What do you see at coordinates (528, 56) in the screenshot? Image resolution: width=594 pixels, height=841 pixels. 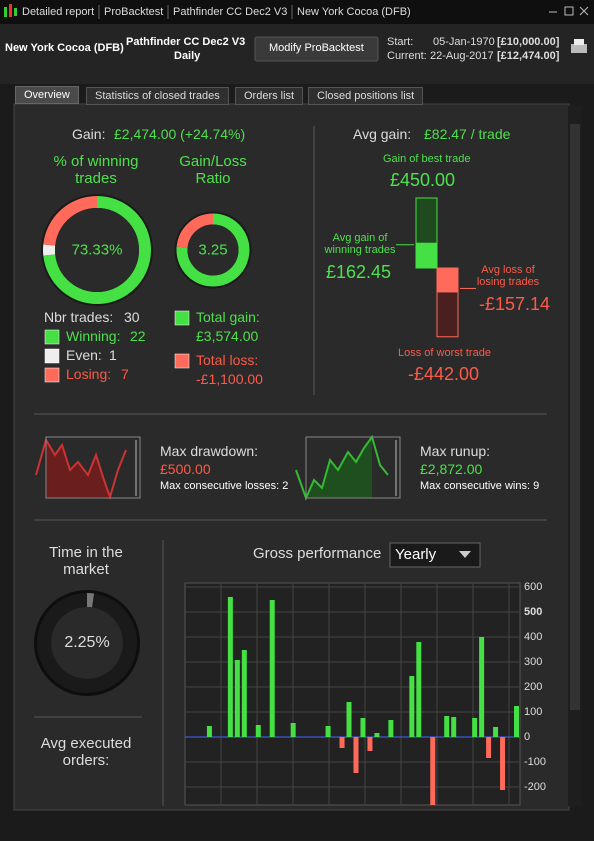 I see `current-capital: [£12,474.00]` at bounding box center [528, 56].